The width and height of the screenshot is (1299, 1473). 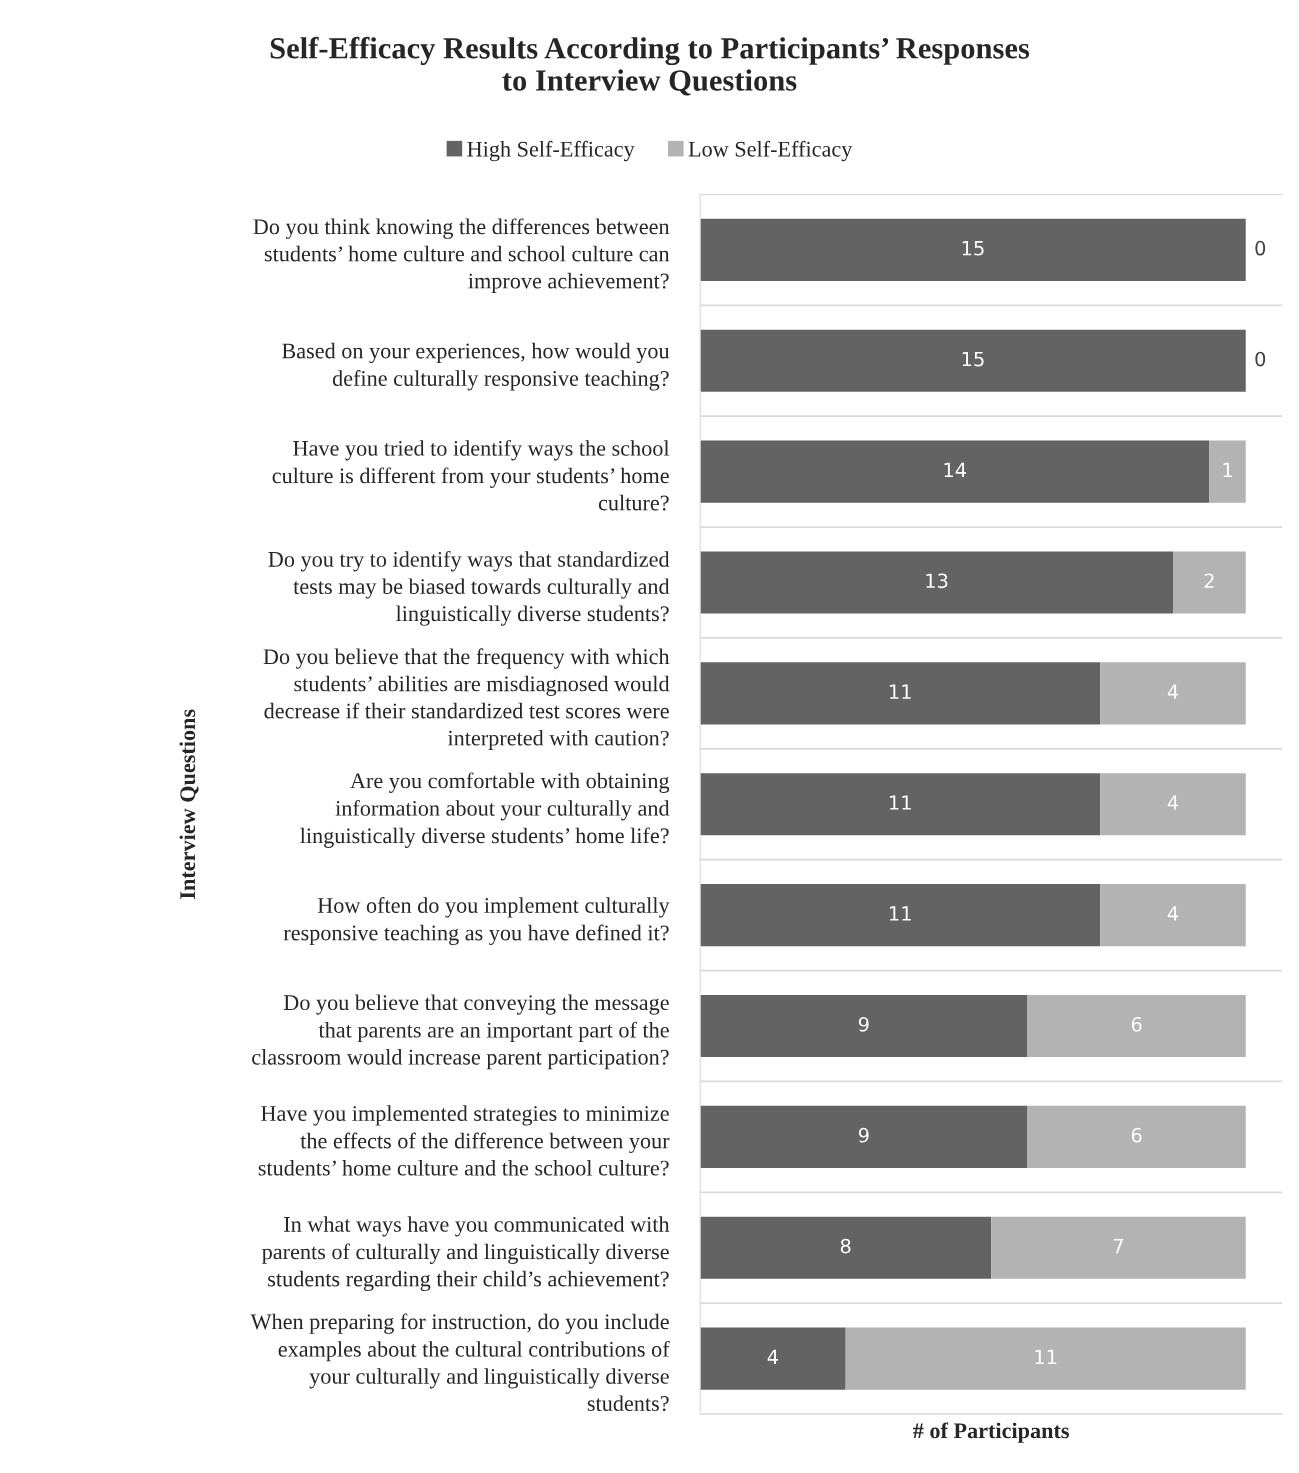 I want to click on data-label: 7, so click(x=1118, y=1246).